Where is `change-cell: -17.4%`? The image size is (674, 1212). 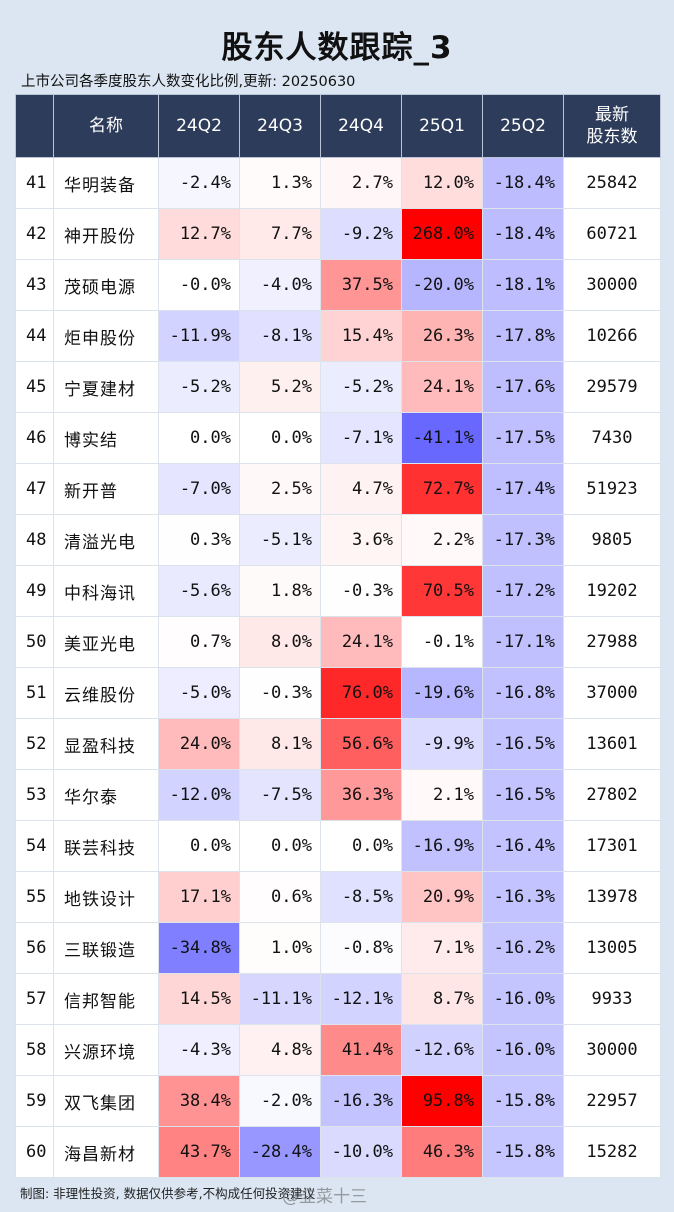
change-cell: -17.4% is located at coordinates (523, 489).